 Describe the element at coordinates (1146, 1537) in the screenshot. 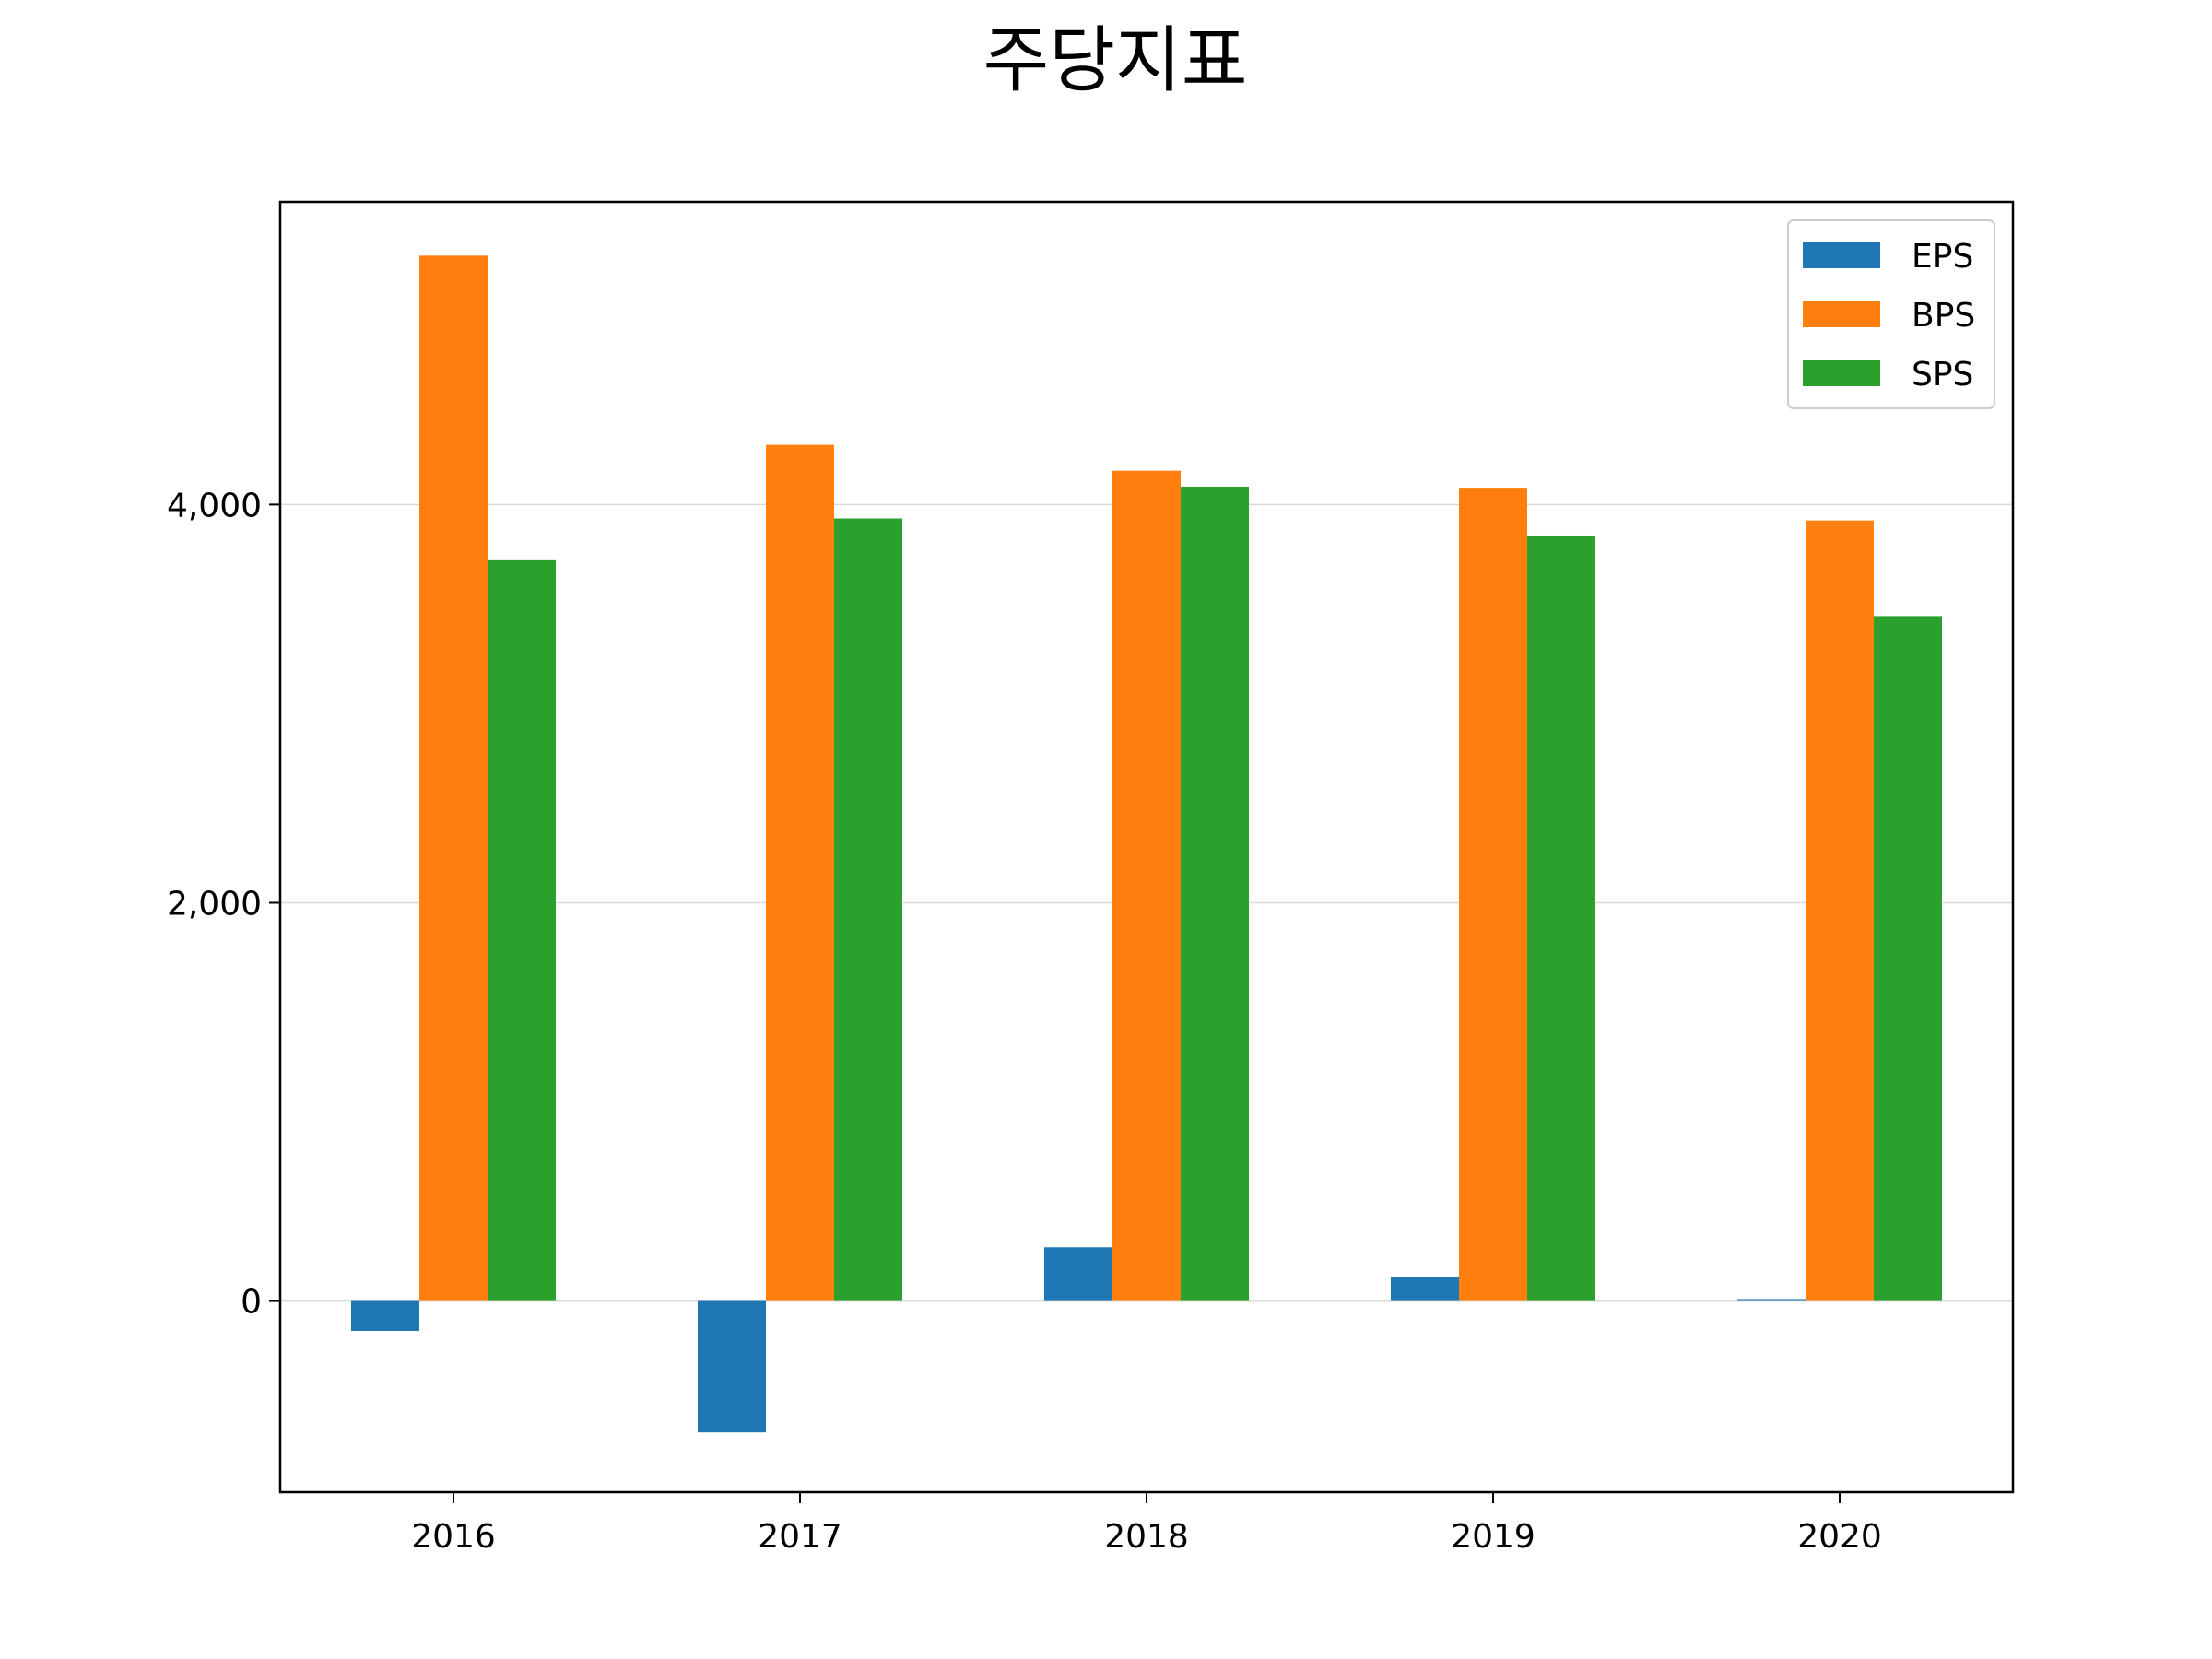

I see `x-tick-label-2018: 2018` at that location.